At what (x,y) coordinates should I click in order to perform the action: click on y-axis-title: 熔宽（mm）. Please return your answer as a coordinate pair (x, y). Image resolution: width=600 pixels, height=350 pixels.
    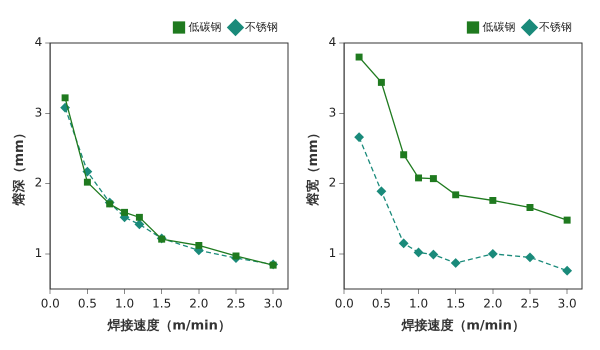
    Looking at the image, I should click on (313, 166).